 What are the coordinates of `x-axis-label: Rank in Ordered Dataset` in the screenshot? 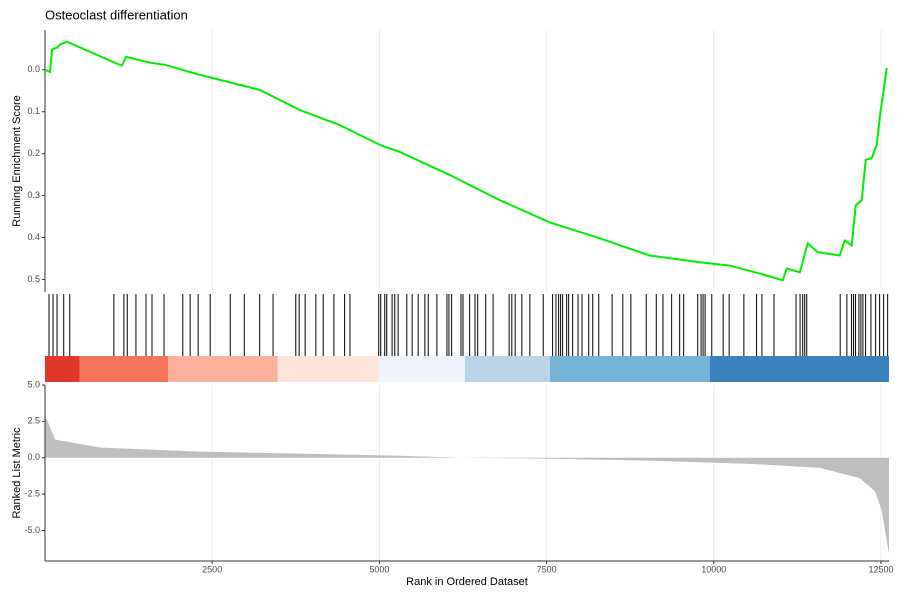 It's located at (467, 582).